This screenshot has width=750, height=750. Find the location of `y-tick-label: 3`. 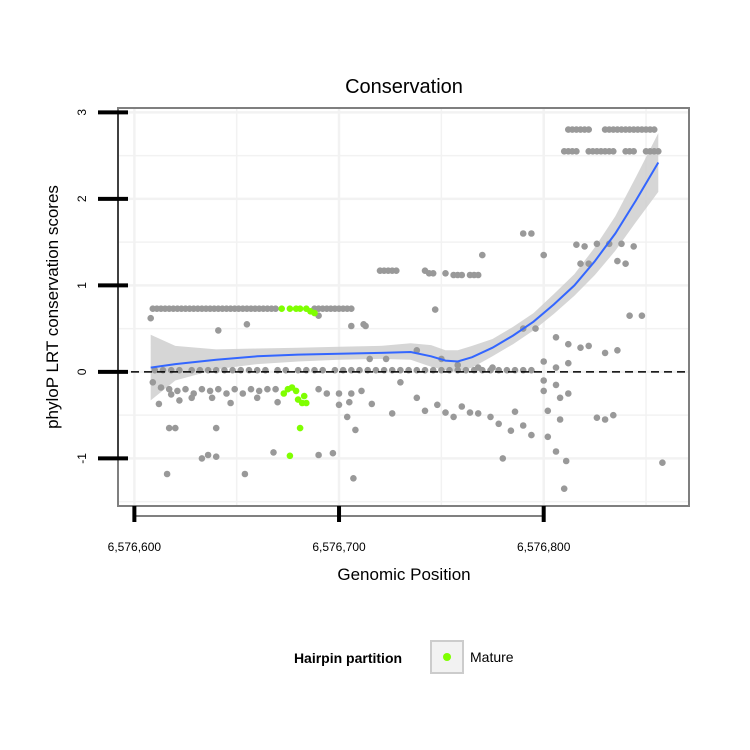

y-tick-label: 3 is located at coordinates (82, 112).